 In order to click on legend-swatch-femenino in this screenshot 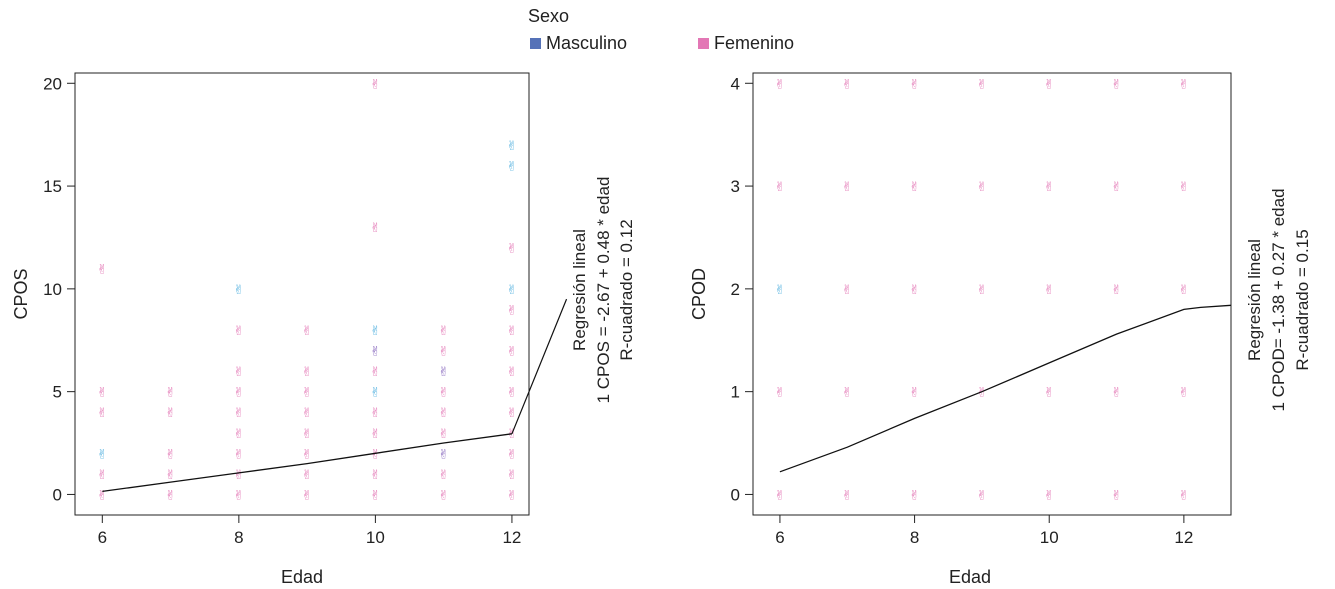, I will do `click(703, 43)`.